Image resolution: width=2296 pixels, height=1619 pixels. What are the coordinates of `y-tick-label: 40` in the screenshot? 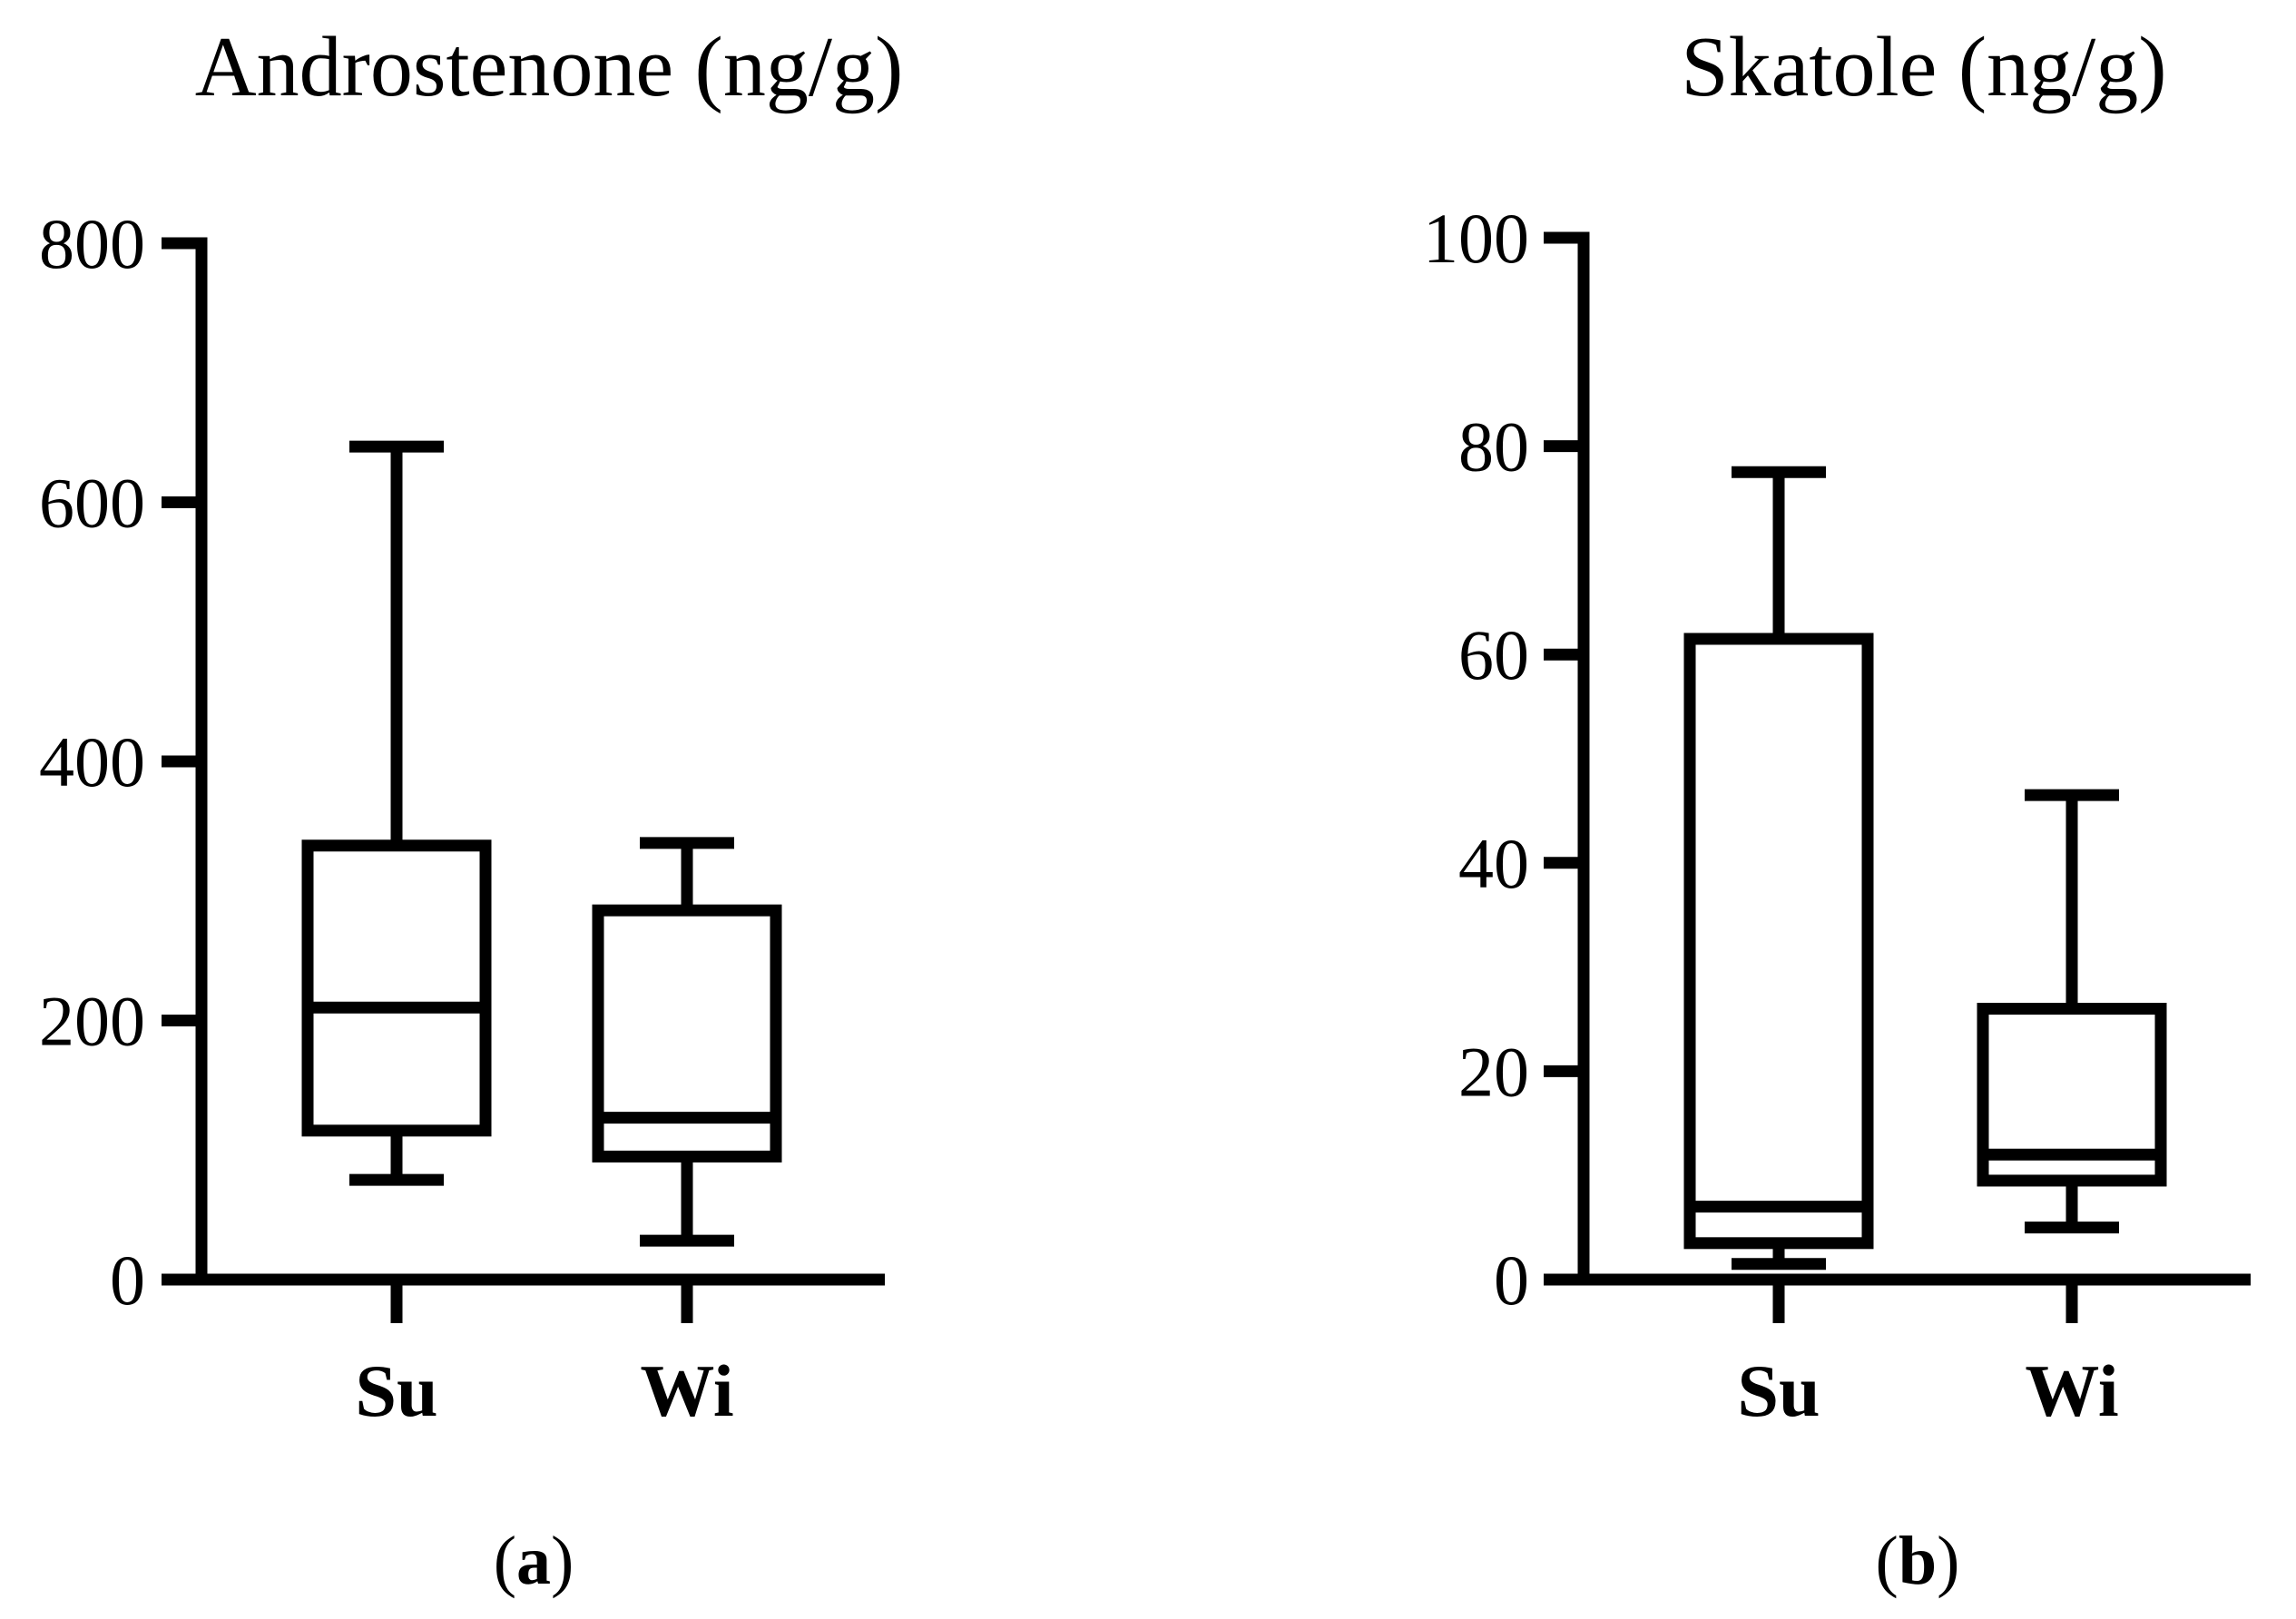 It's located at (1493, 864).